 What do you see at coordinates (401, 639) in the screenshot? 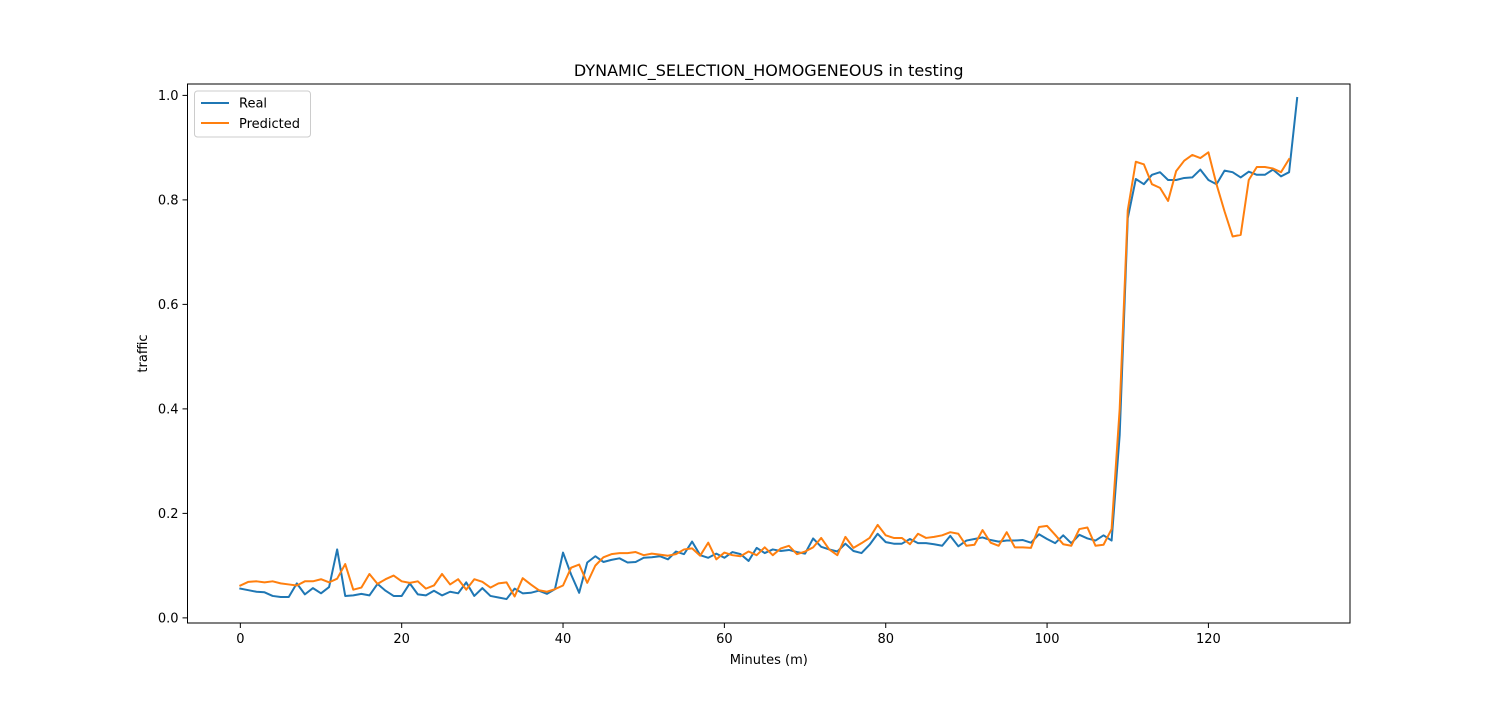
I see `x-tick-label: 20` at bounding box center [401, 639].